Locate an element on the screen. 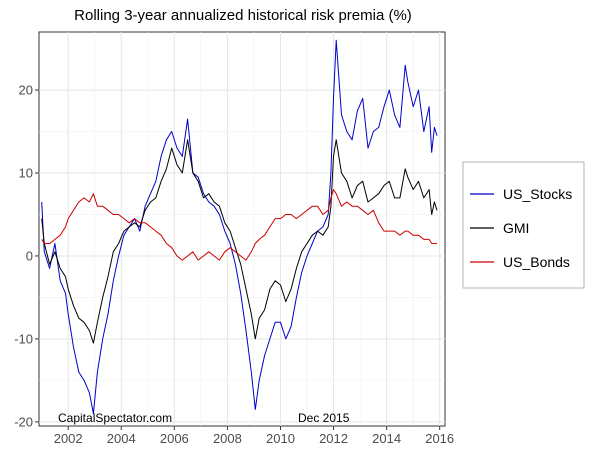 Image resolution: width=599 pixels, height=449 pixels. legend-box is located at coordinates (523, 225).